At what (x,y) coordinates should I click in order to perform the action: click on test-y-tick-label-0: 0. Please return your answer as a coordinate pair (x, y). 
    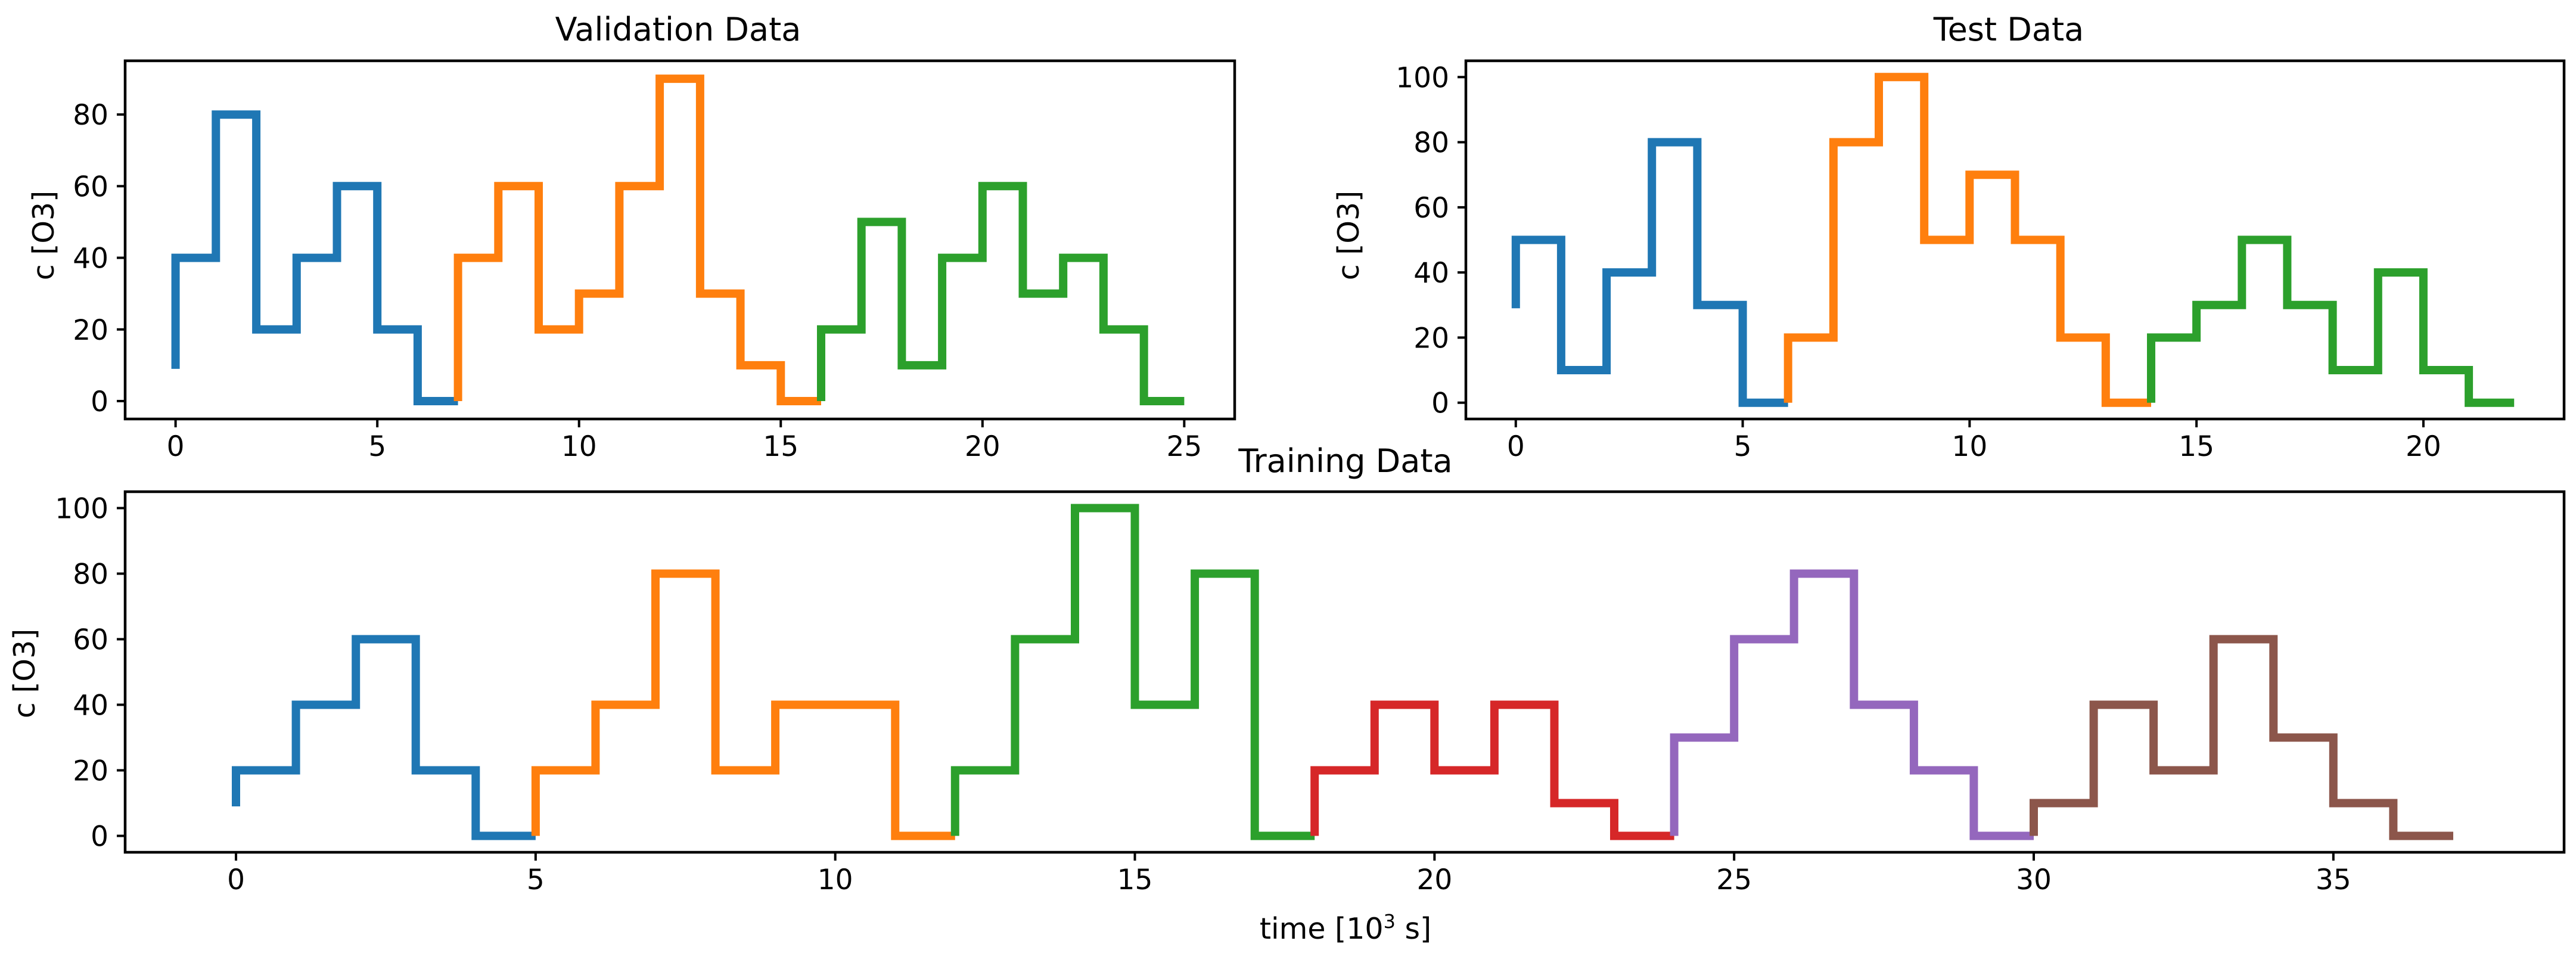
    Looking at the image, I should click on (1440, 403).